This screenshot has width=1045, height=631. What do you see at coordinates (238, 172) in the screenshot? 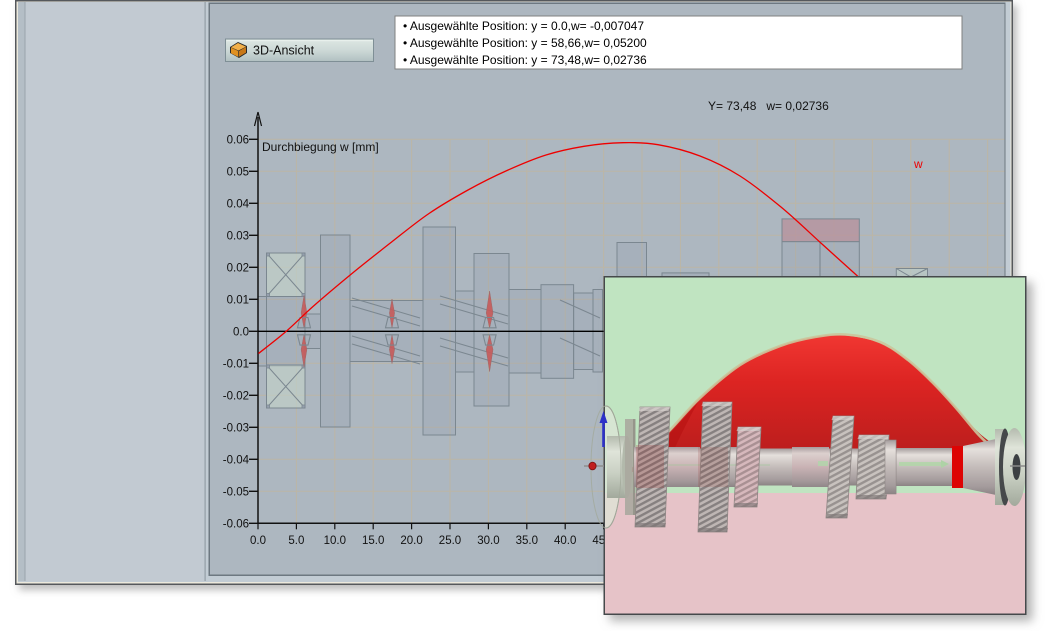
I see `svg-text: 0.05` at bounding box center [238, 172].